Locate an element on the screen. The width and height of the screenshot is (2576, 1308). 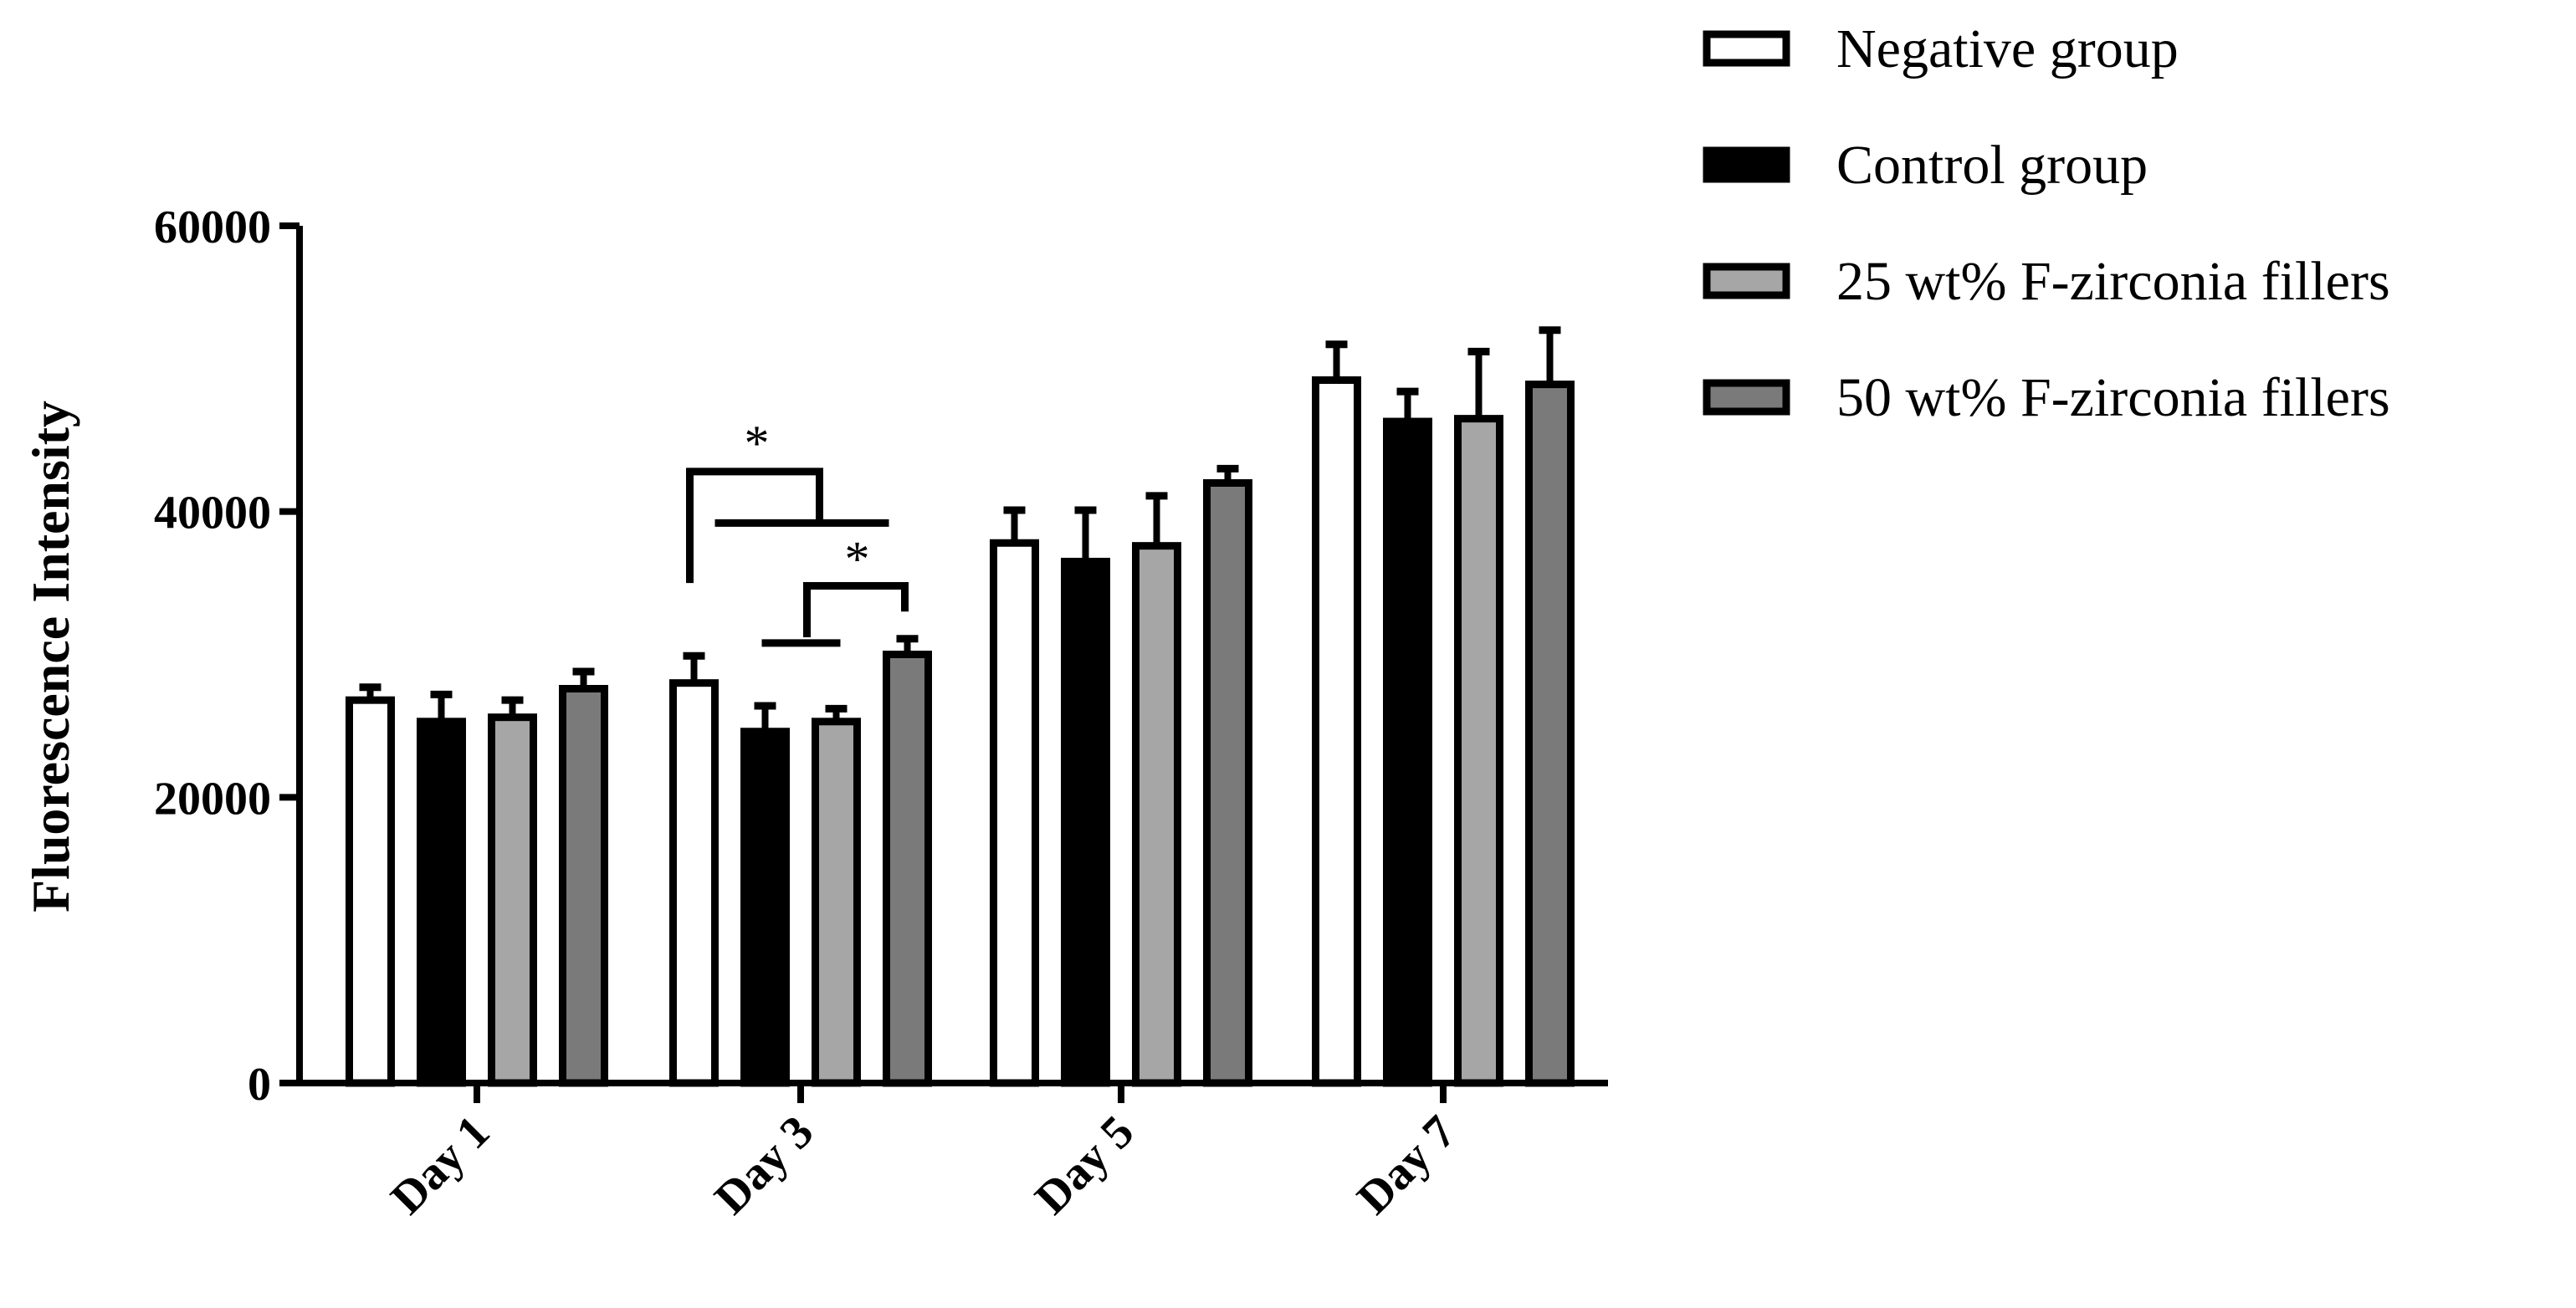
y-tick-label: 60000 is located at coordinates (213, 227).